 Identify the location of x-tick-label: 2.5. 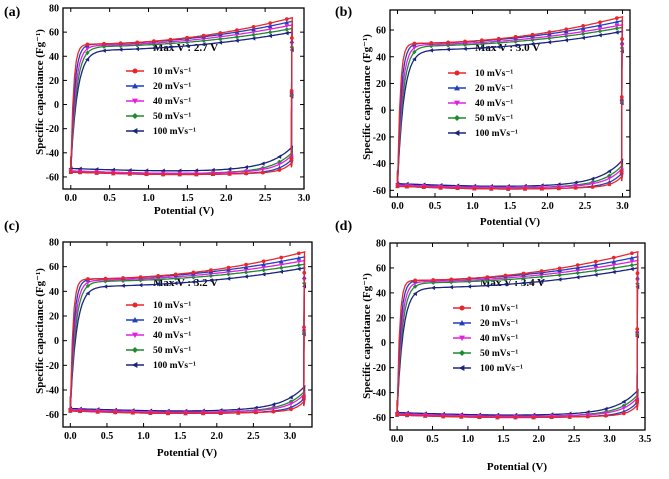
(585, 206).